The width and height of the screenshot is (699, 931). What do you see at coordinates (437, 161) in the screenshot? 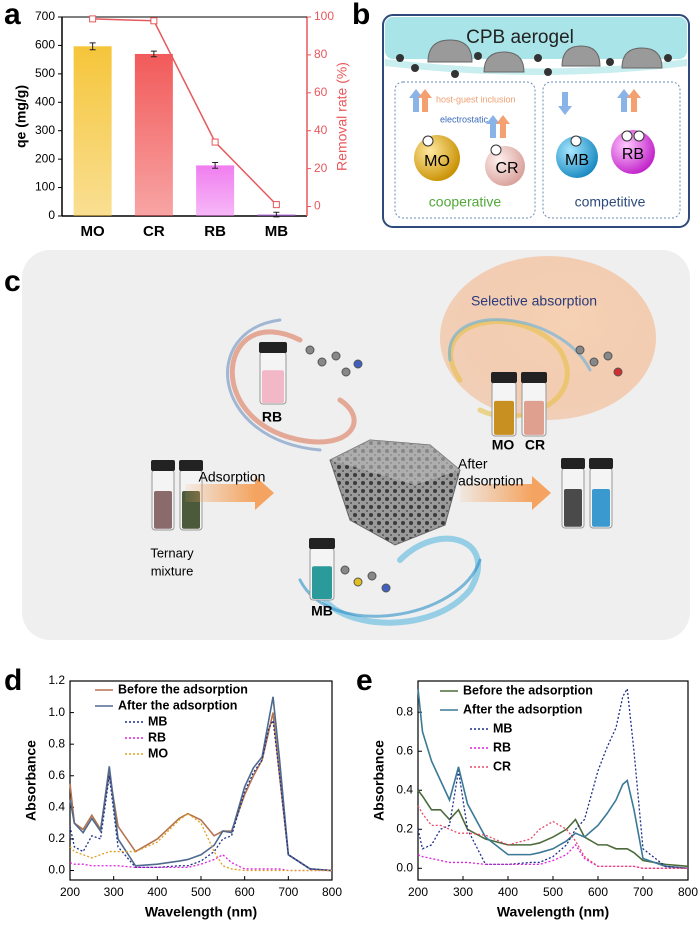
I see `dye-label: MO` at bounding box center [437, 161].